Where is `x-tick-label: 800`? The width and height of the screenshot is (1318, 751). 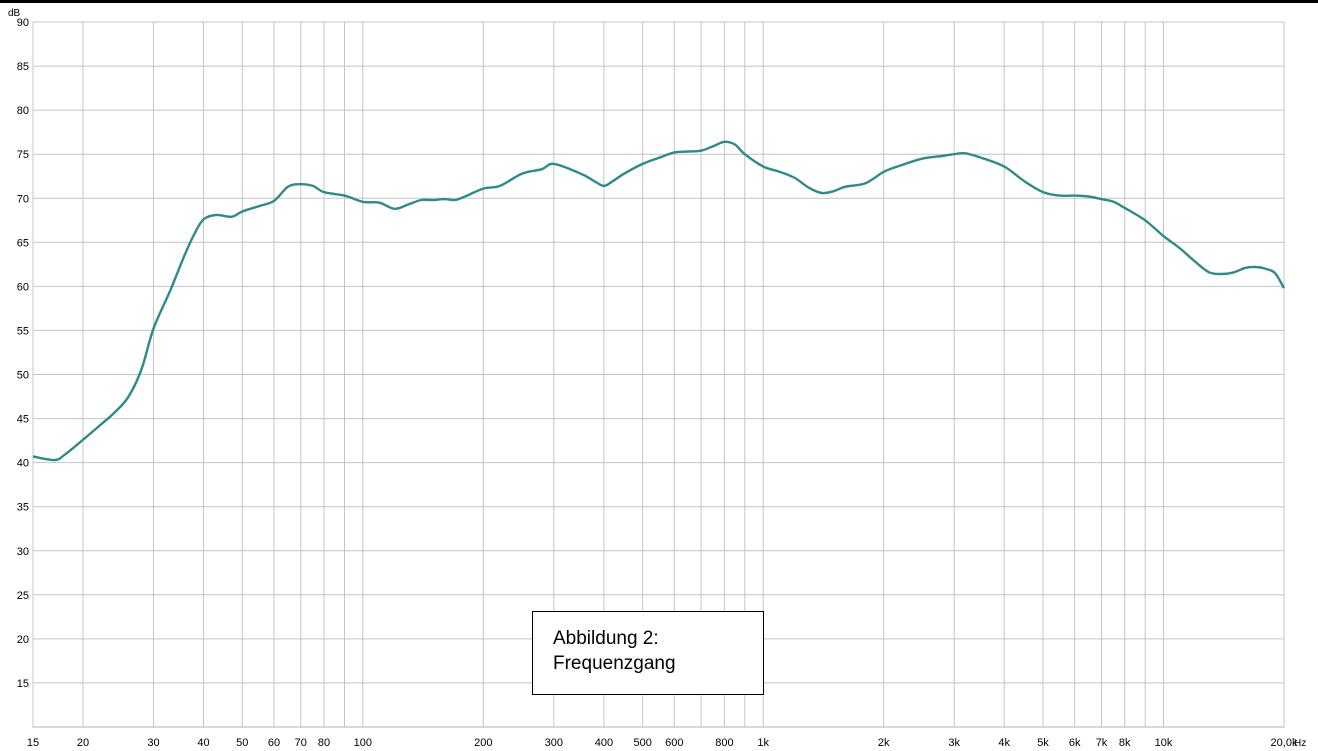 x-tick-label: 800 is located at coordinates (724, 743).